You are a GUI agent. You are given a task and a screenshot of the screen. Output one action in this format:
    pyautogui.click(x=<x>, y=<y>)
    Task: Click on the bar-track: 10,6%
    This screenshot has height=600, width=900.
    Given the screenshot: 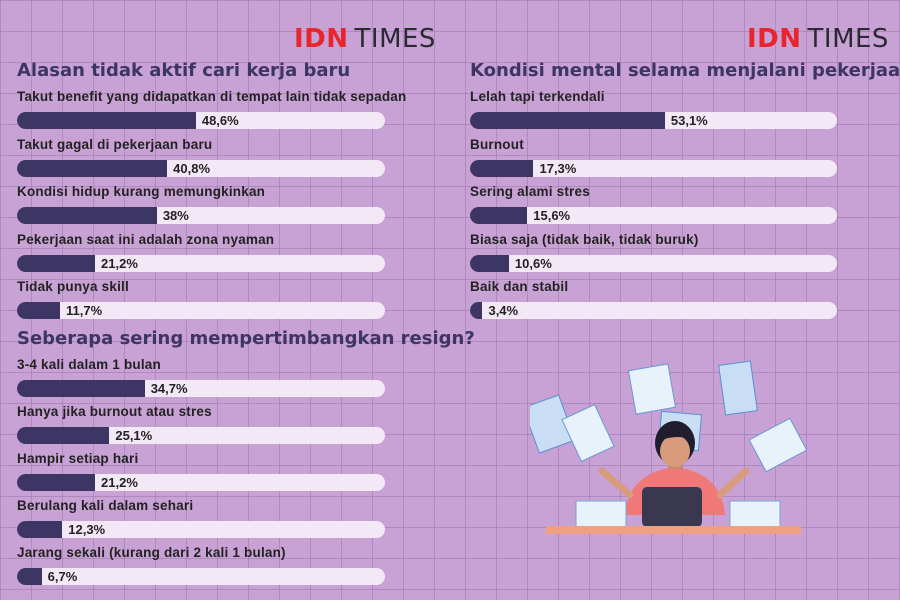 What is the action you would take?
    pyautogui.click(x=653, y=263)
    